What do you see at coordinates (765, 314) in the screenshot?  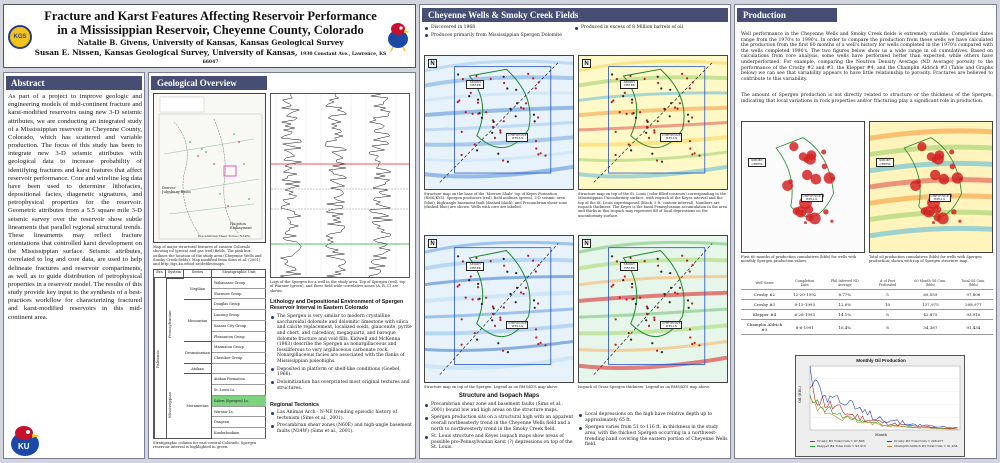 I see `table-cell: Klepper #4` at bounding box center [765, 314].